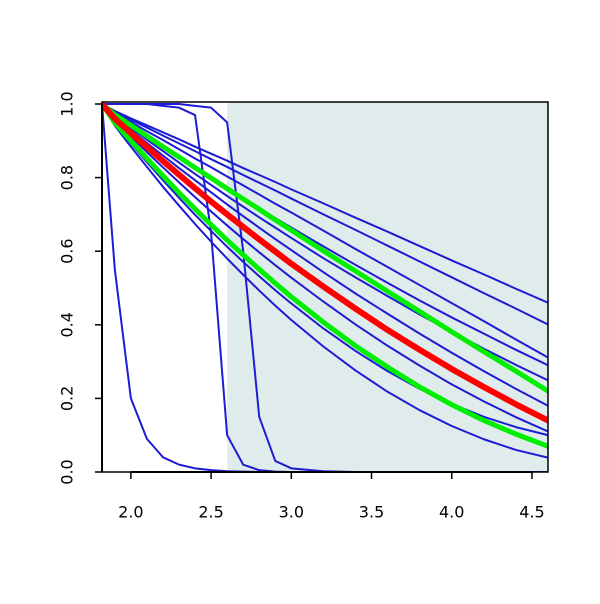 The height and width of the screenshot is (604, 600). Describe the element at coordinates (371, 512) in the screenshot. I see `x-tick-label: 3.5` at that location.